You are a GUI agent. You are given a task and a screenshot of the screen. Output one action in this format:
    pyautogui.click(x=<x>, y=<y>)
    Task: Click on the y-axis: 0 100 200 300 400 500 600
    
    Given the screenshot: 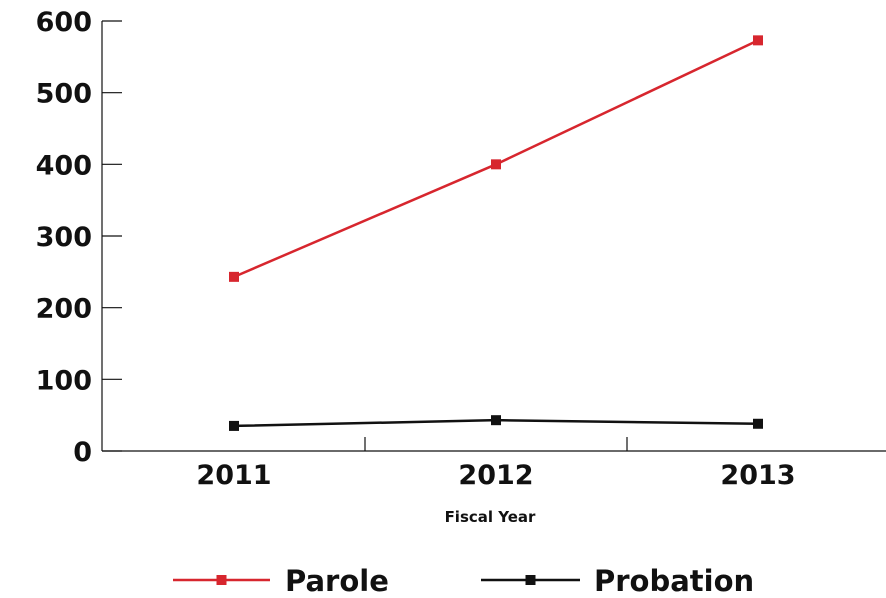 What is the action you would take?
    pyautogui.click(x=79, y=237)
    